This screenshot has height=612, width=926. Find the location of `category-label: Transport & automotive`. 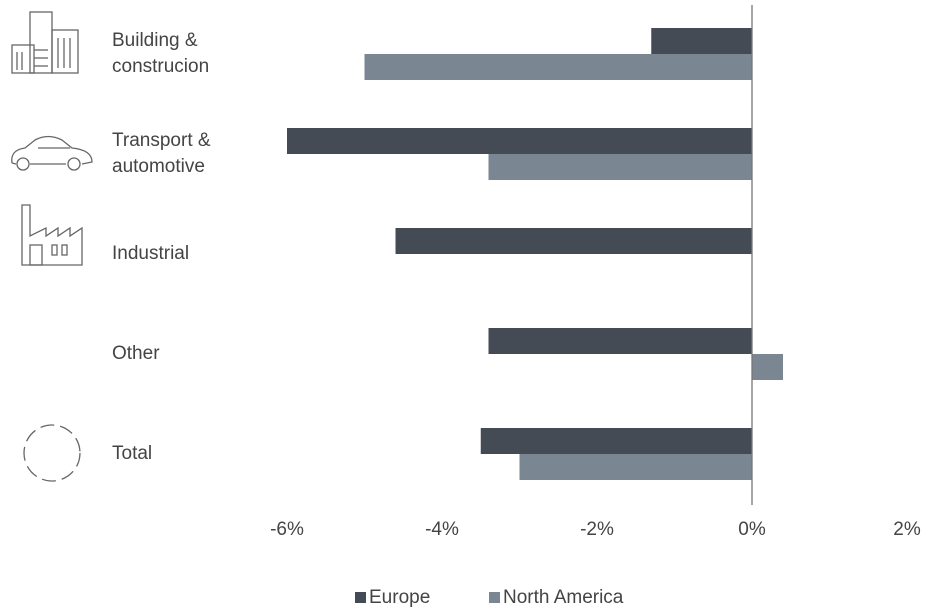

category-label: Transport & automotive is located at coordinates (161, 153).